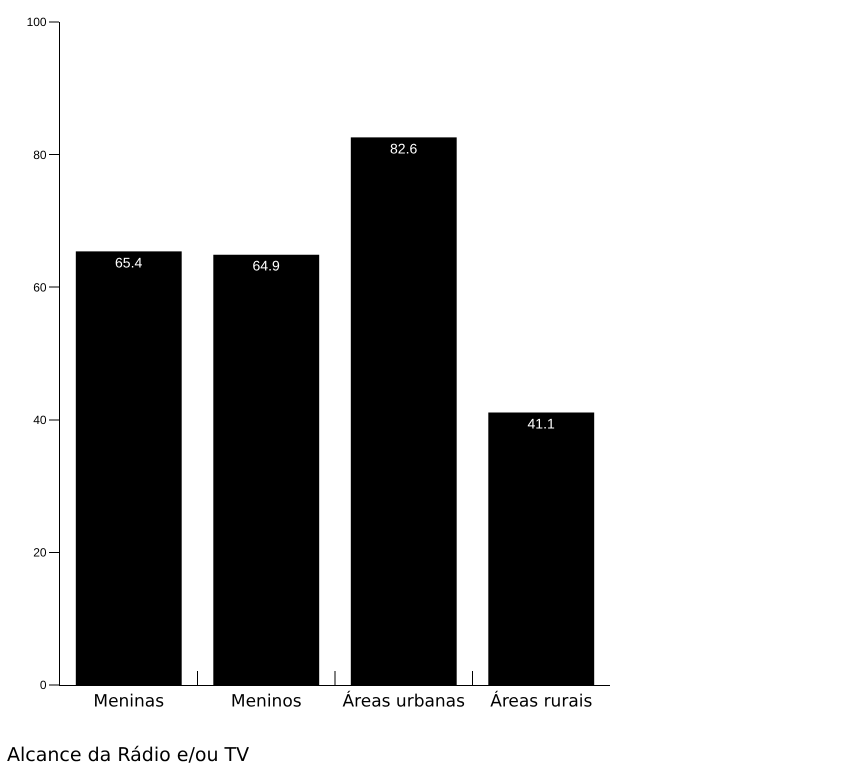 This screenshot has width=843, height=767. I want to click on y-tick-label: 40, so click(40, 420).